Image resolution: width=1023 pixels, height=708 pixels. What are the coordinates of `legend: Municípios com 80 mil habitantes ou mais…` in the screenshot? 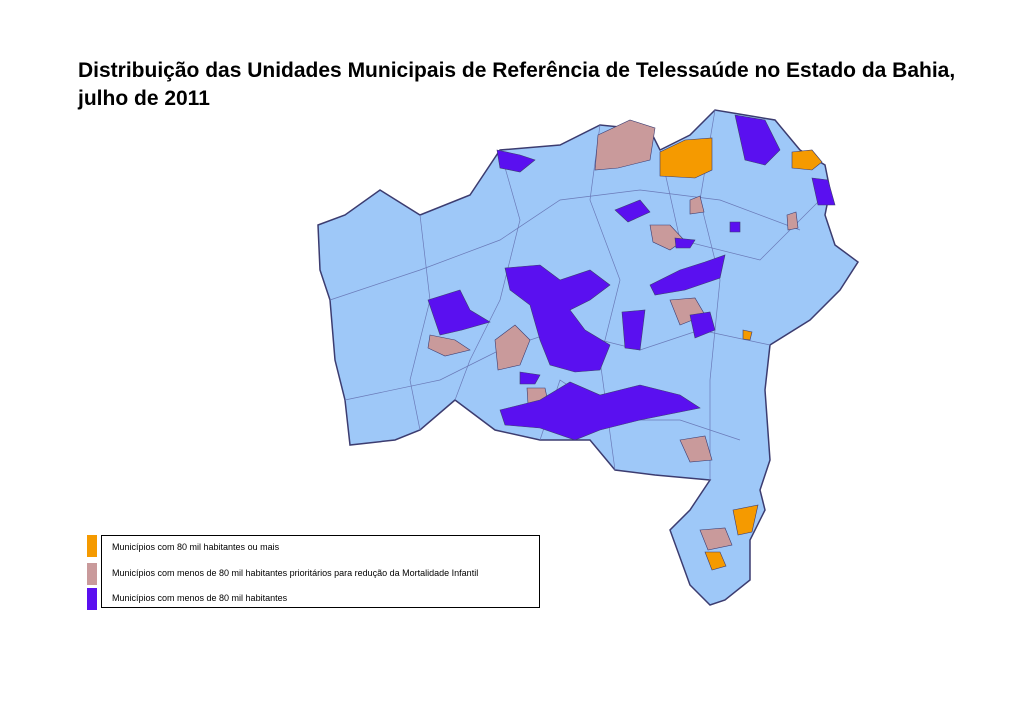 It's located at (320, 571).